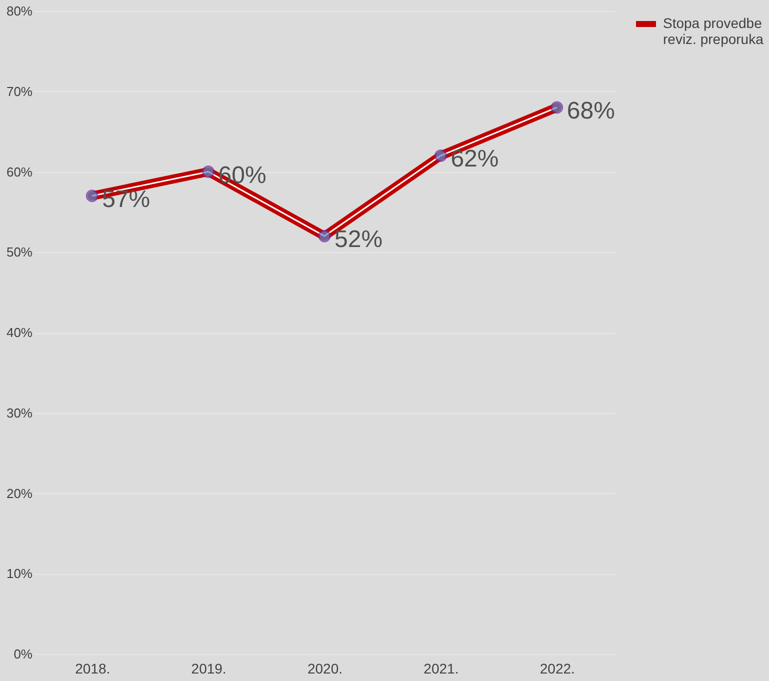 The width and height of the screenshot is (769, 681). Describe the element at coordinates (19, 91) in the screenshot. I see `y-tick-label: 70%` at that location.